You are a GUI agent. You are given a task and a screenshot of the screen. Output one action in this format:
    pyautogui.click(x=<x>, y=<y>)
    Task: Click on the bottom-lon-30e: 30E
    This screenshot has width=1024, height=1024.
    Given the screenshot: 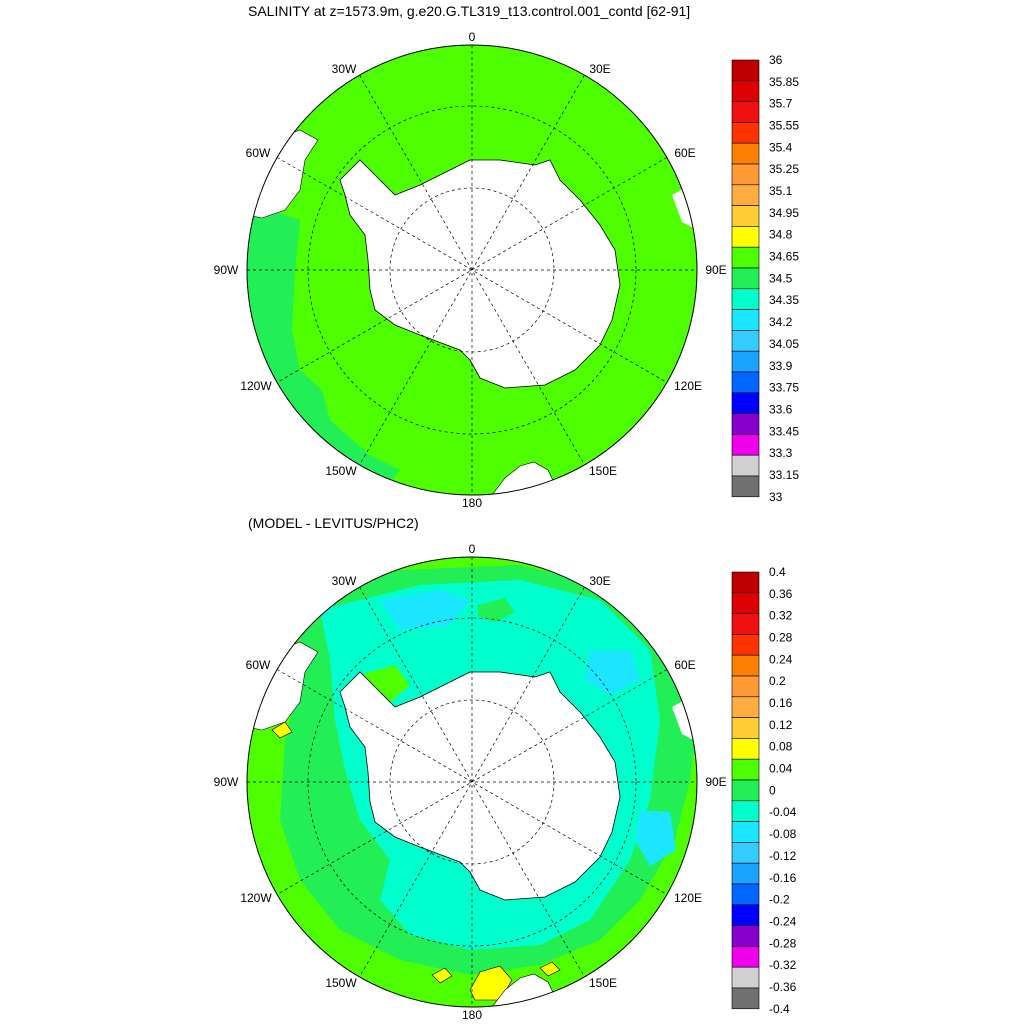 What is the action you would take?
    pyautogui.click(x=599, y=581)
    